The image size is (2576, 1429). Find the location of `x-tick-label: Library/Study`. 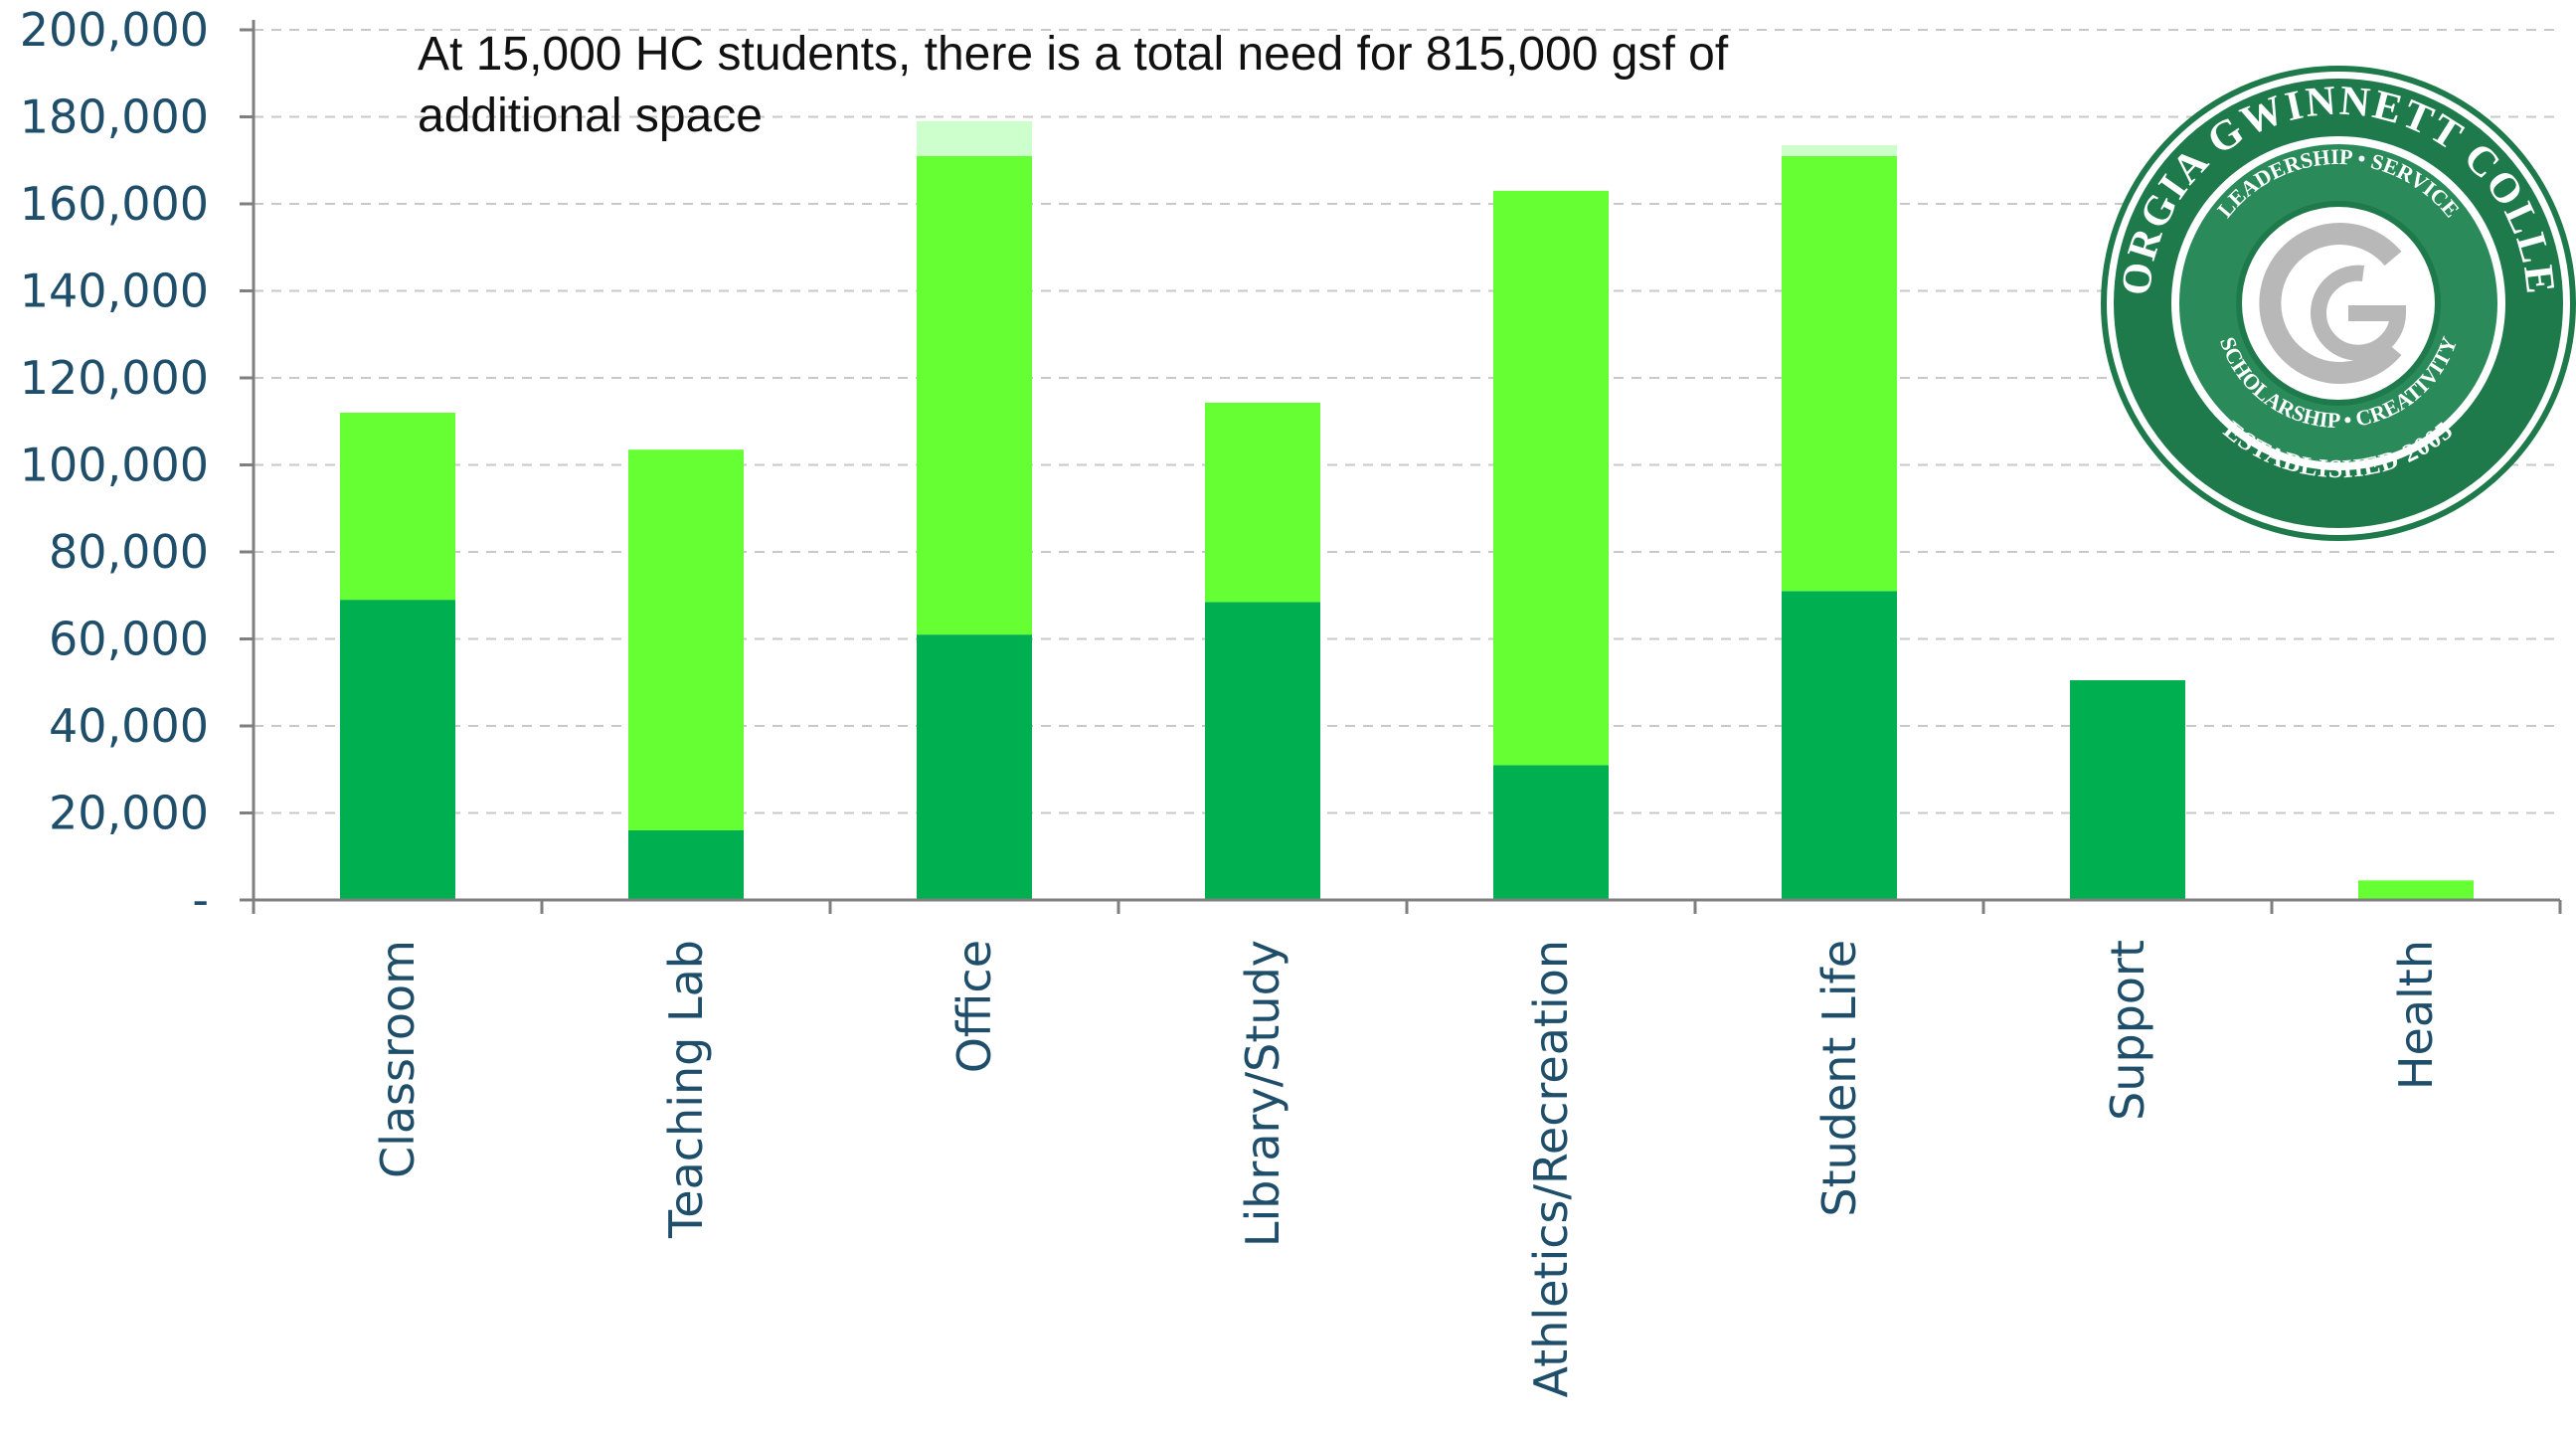

x-tick-label: Library/Study is located at coordinates (1262, 1093).